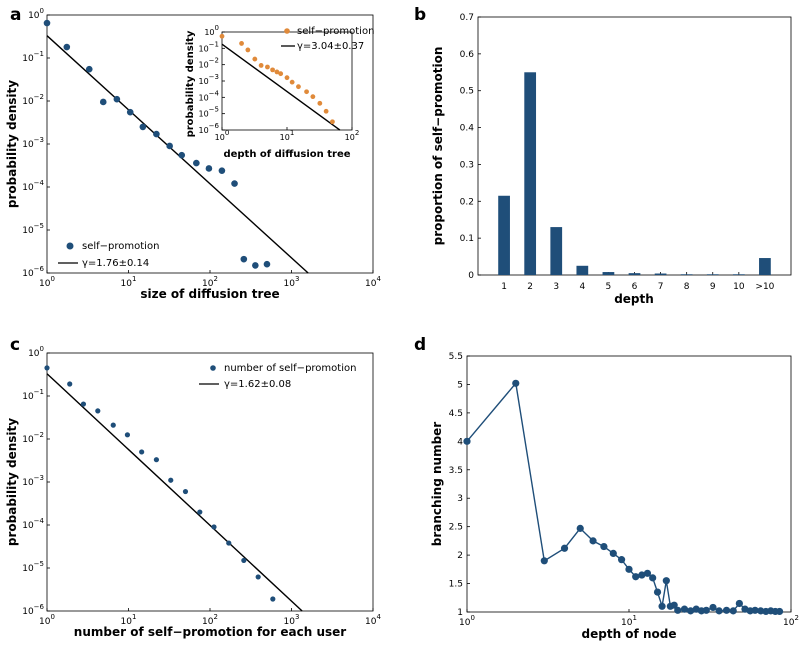 The width and height of the screenshot is (800, 646). I want to click on panel-d-ytick-label: 3.5, so click(456, 471).